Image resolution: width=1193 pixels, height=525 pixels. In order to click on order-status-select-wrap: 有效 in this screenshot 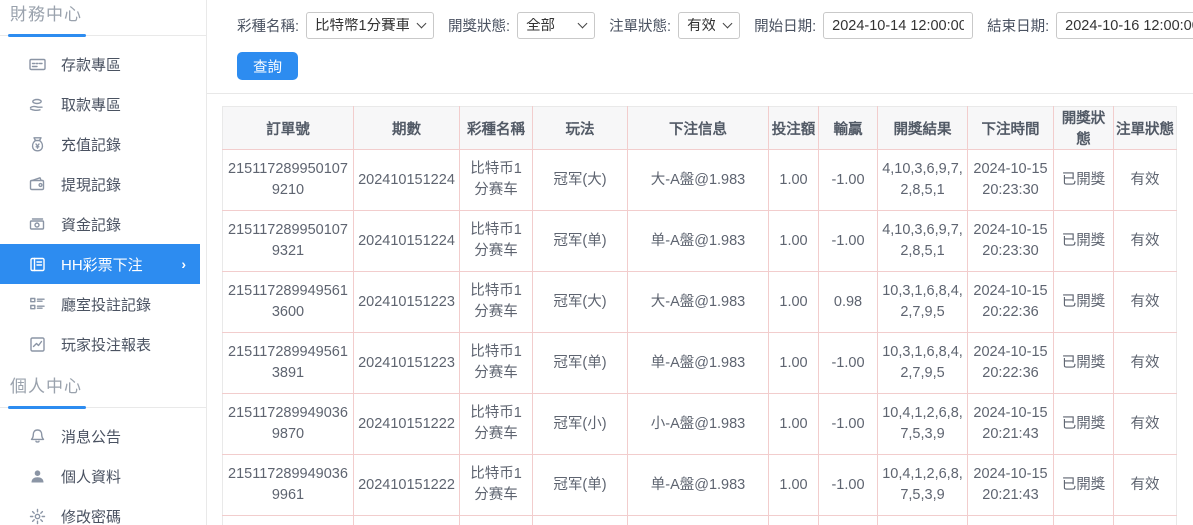, I will do `click(709, 25)`.